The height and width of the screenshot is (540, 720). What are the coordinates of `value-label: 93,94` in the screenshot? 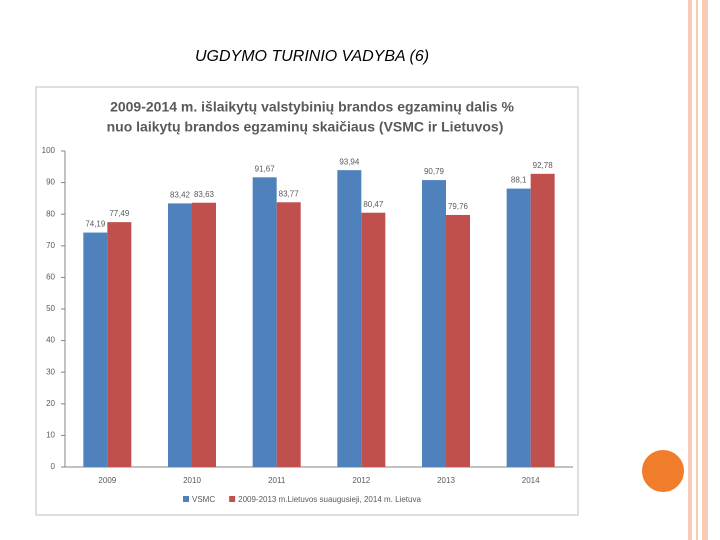 It's located at (349, 161).